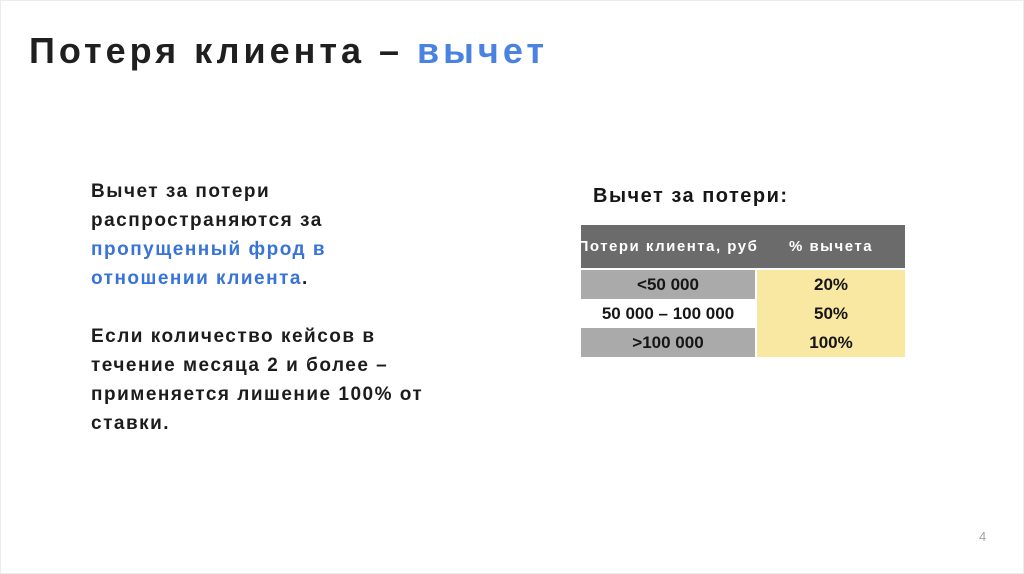  Describe the element at coordinates (209, 264) in the screenshot. I see `intro-paragraph-accent: пропущенный фрод в отношении клиента` at that location.